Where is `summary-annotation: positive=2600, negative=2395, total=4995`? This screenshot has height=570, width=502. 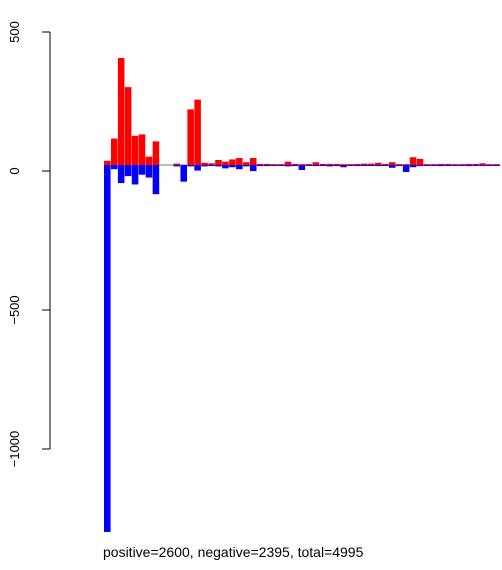
summary-annotation: positive=2600, negative=2395, total=4995 is located at coordinates (233, 552).